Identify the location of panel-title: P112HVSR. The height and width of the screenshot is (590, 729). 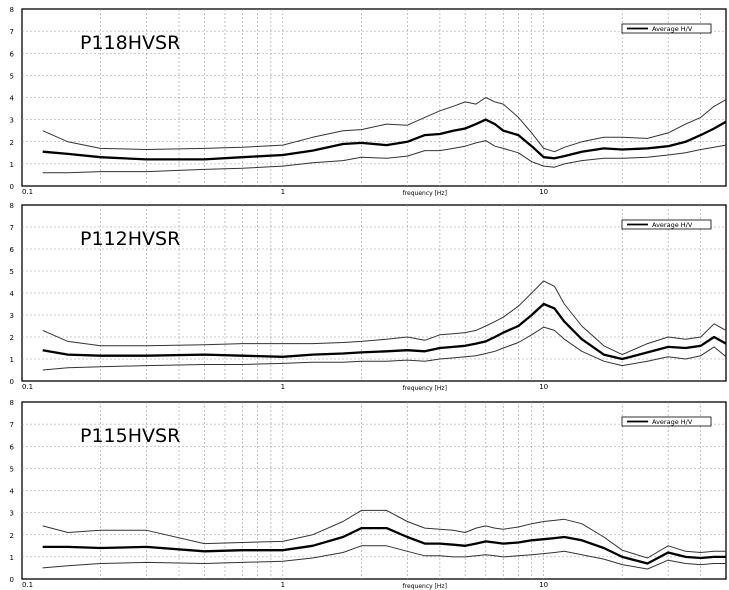
(130, 239).